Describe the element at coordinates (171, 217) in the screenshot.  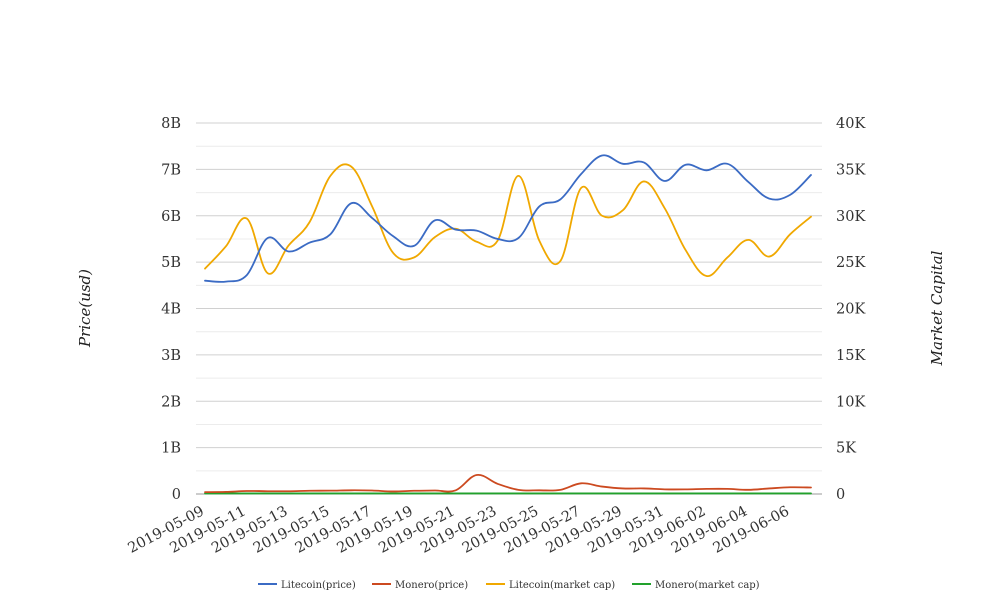
I see `left-tick-label: 6B` at that location.